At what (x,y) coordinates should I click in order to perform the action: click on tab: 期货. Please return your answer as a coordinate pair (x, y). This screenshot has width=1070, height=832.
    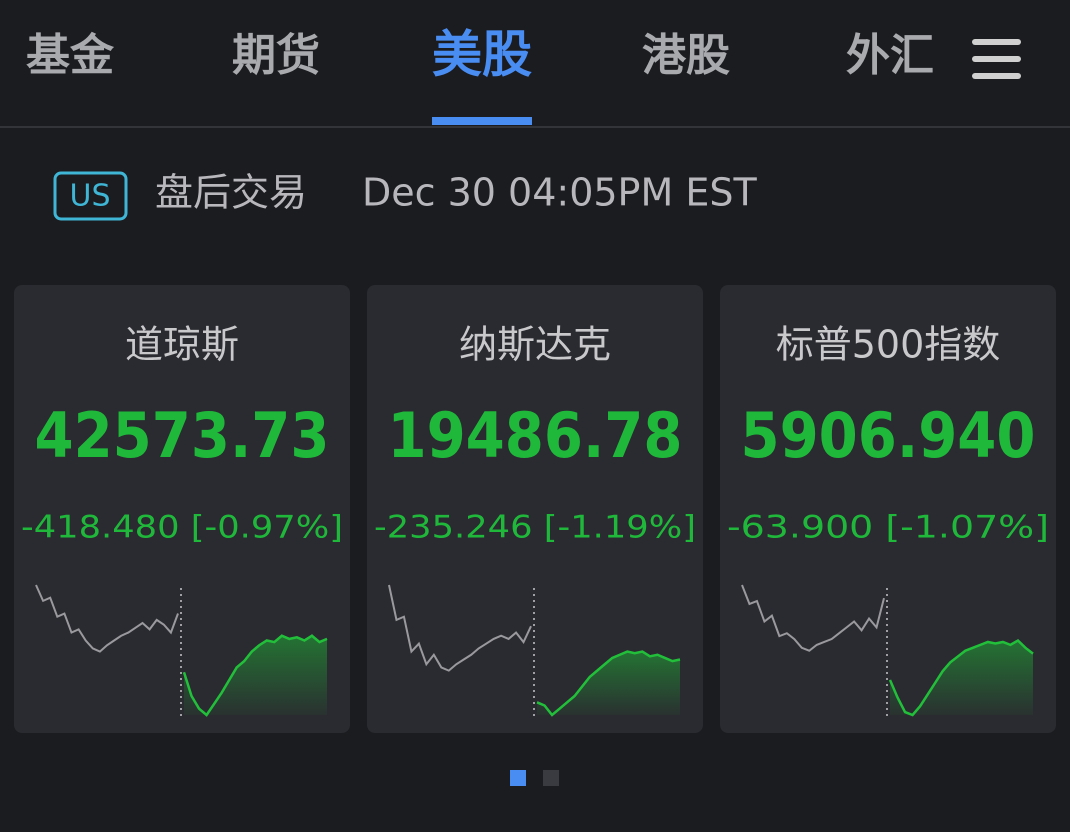
    Looking at the image, I should click on (276, 55).